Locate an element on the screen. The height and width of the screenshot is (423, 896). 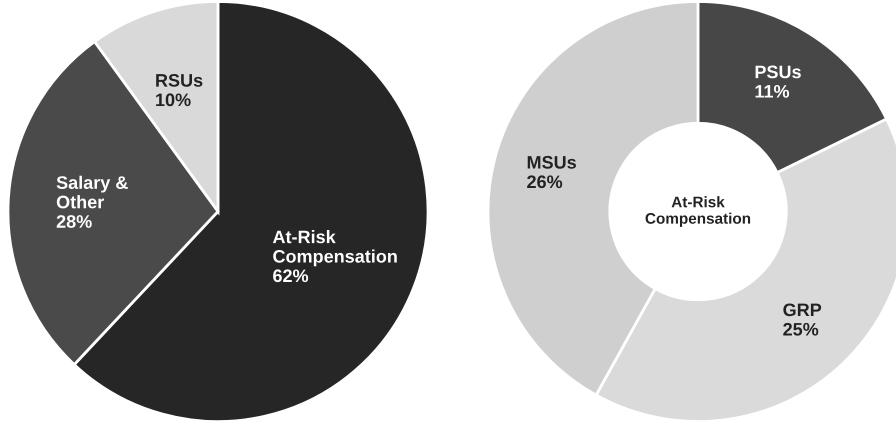
slice-label: At-Risk Compensation is located at coordinates (334, 248).